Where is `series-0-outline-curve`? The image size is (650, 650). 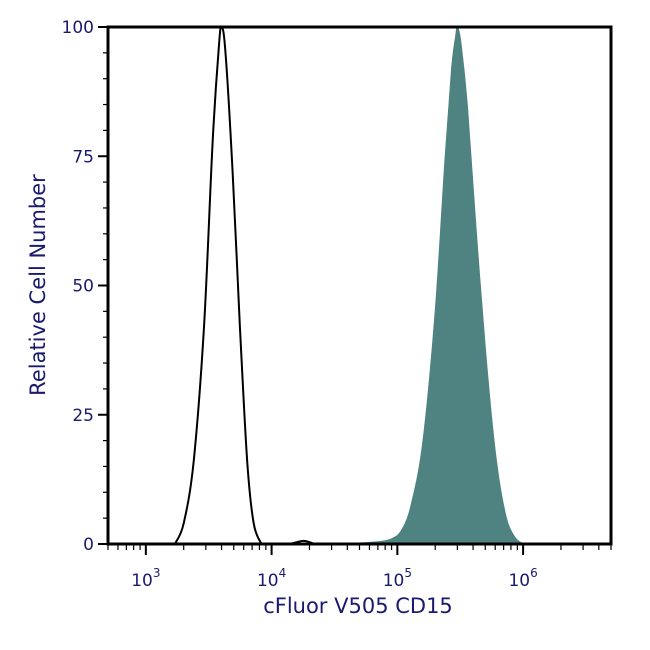 series-0-outline-curve is located at coordinates (218, 285).